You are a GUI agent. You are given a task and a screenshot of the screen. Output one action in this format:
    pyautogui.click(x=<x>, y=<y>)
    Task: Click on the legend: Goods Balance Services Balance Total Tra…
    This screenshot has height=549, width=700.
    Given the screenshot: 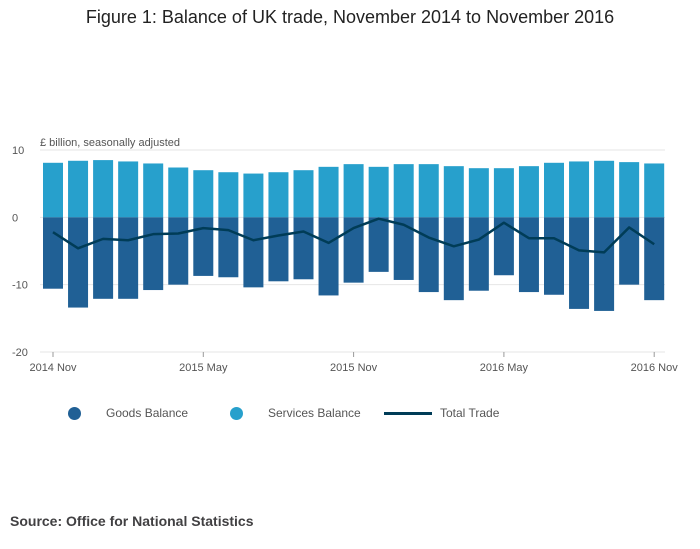 What is the action you would take?
    pyautogui.click(x=350, y=417)
    